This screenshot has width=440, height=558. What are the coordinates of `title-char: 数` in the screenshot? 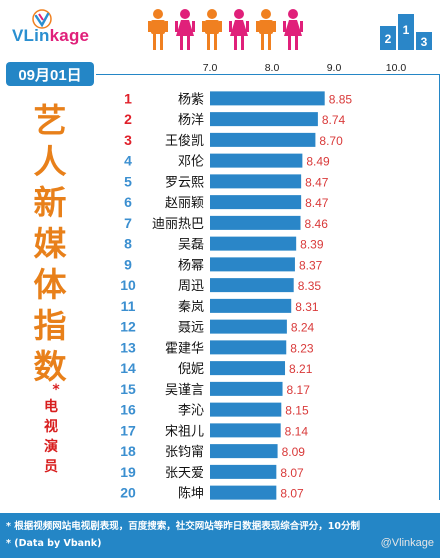 It's located at (50, 366).